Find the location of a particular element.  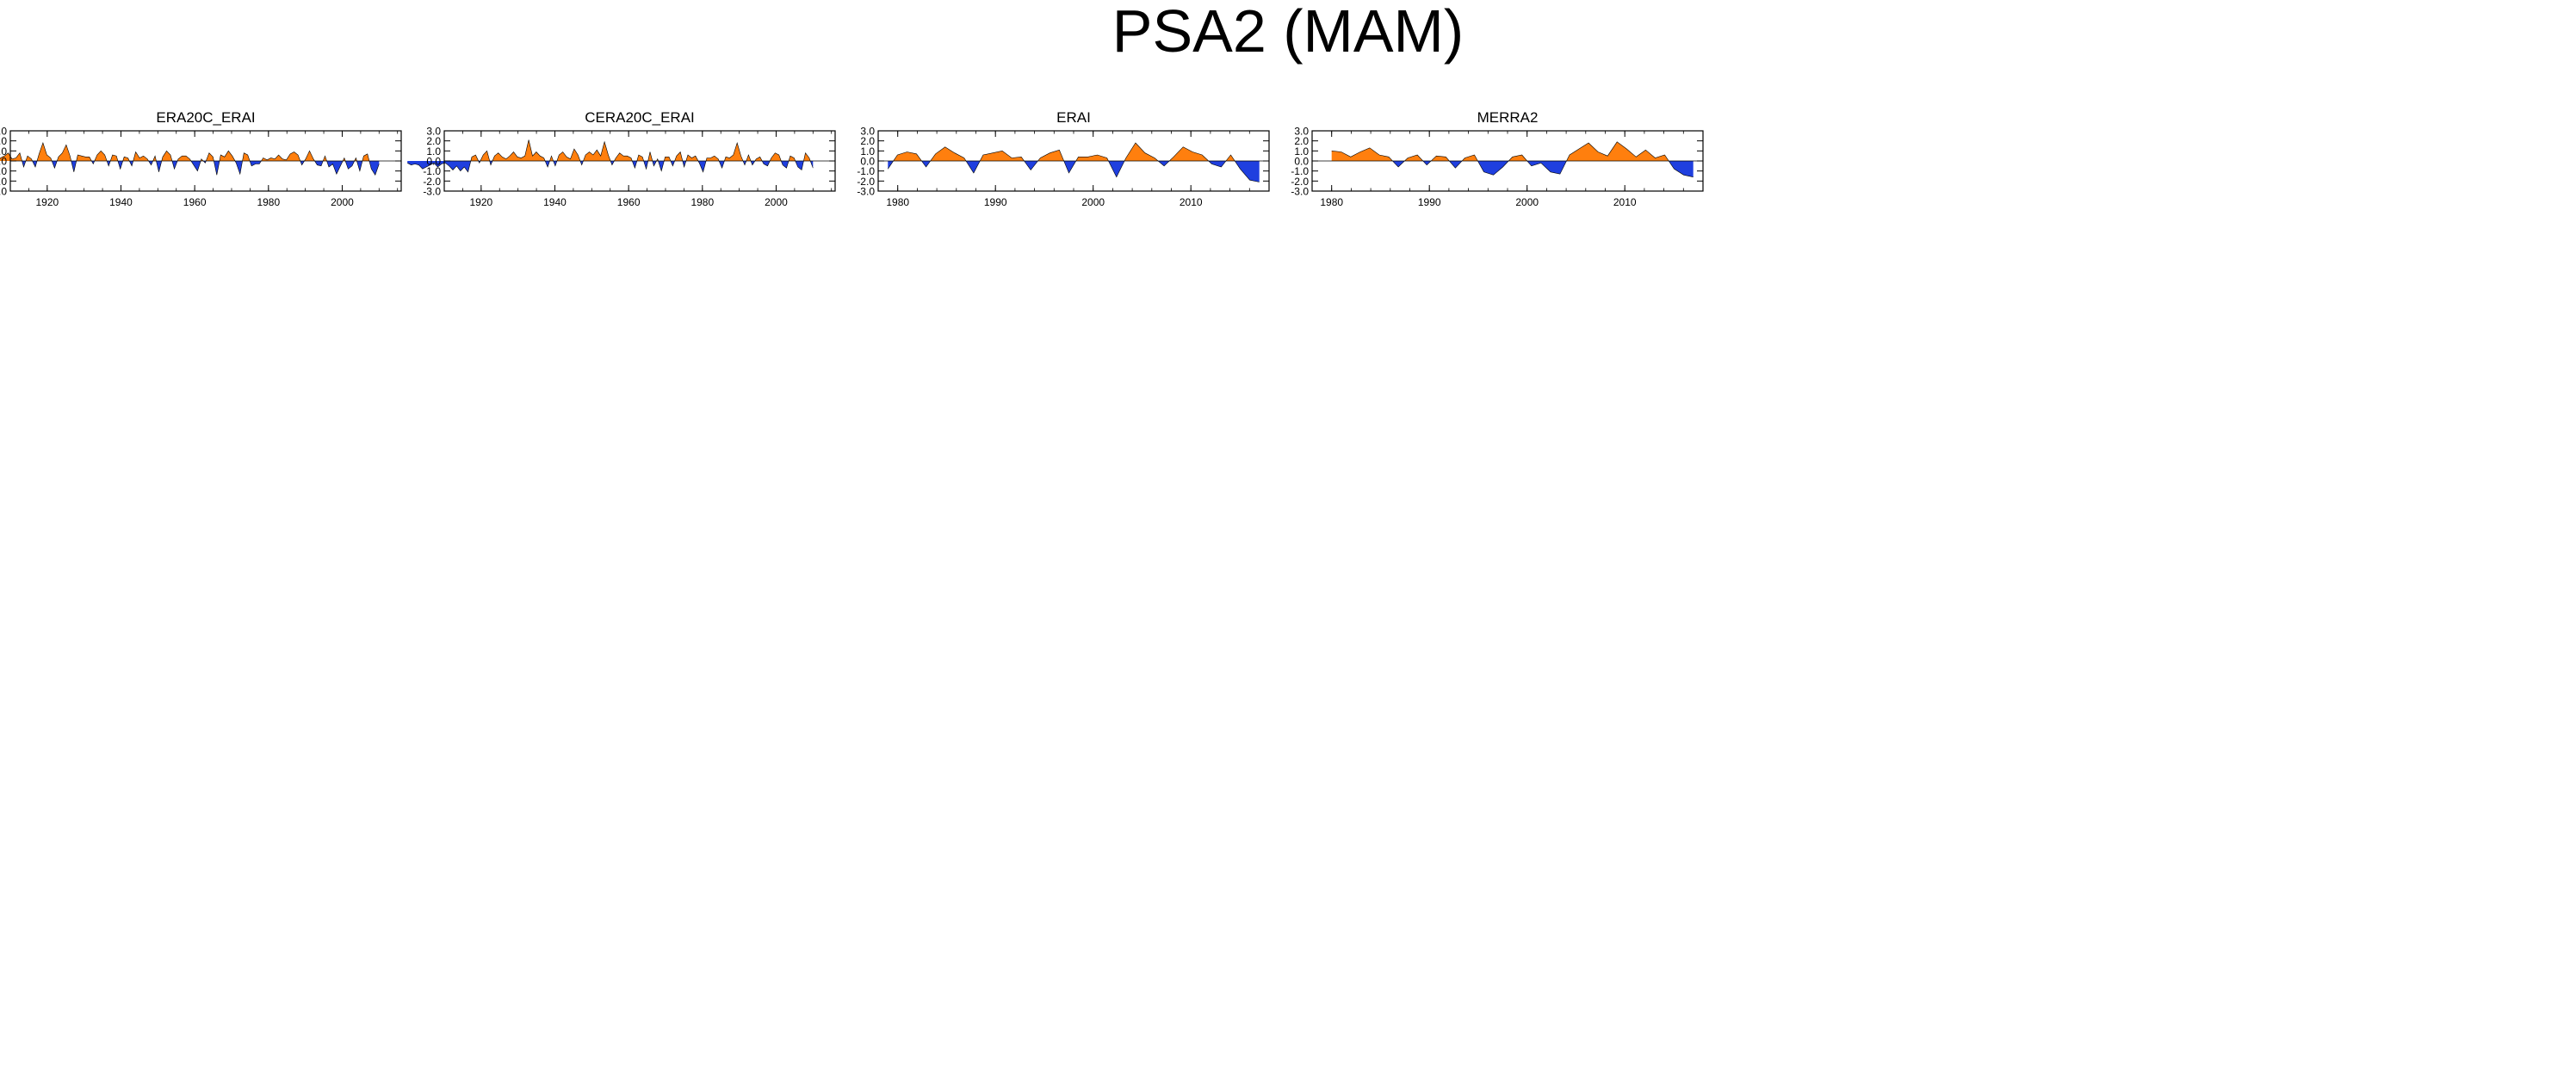

figure-title: PSA2 (MAM) is located at coordinates (1288, 33).